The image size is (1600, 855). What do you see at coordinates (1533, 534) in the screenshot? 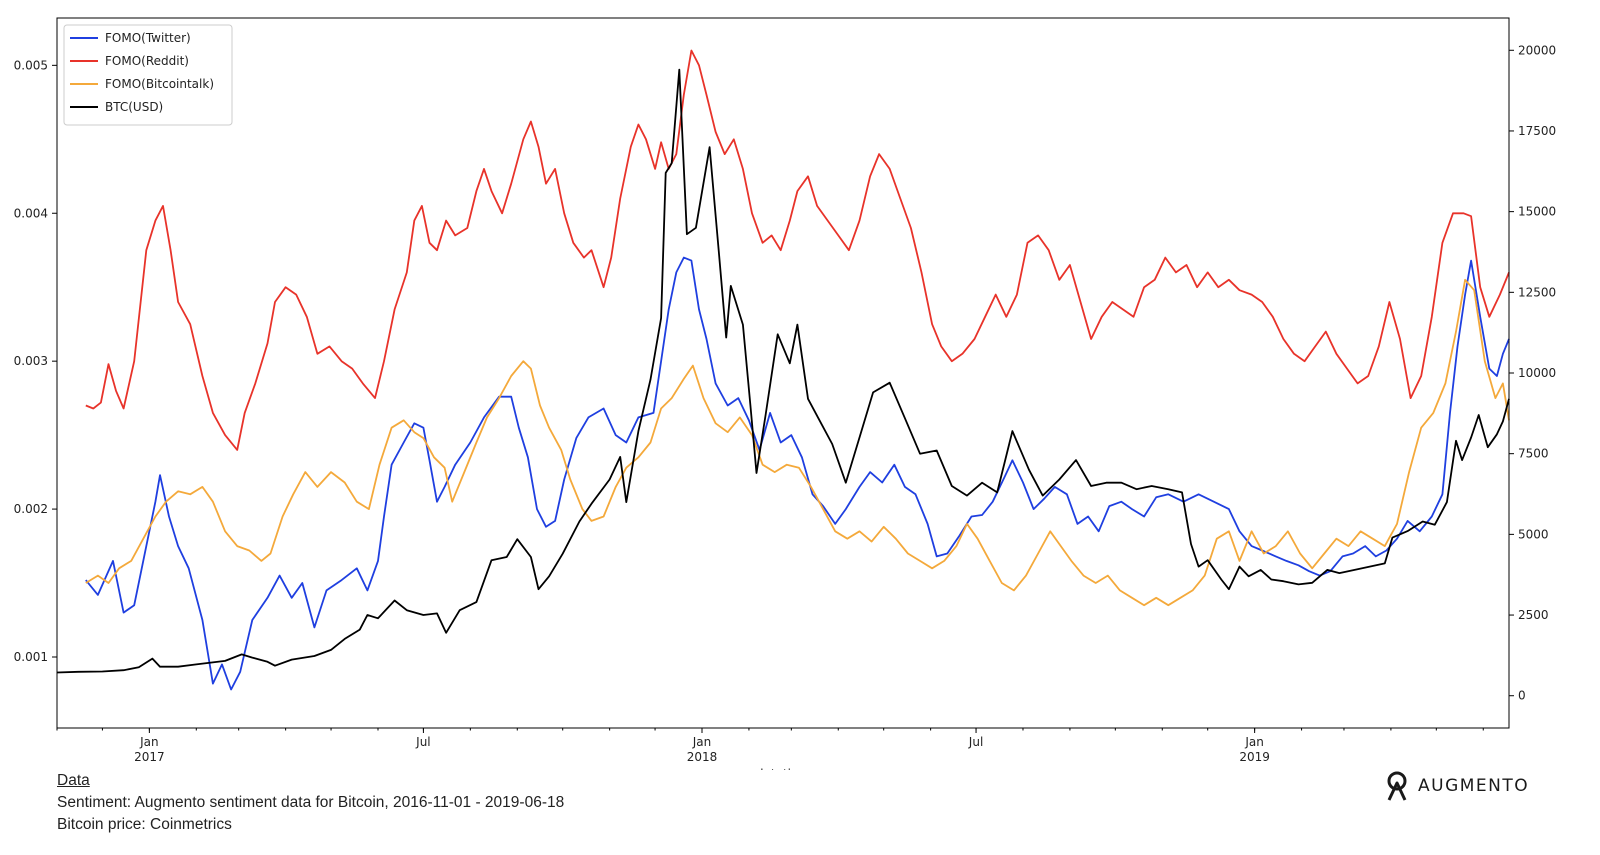
I see `y-right-tick-label: 5000` at bounding box center [1533, 534].